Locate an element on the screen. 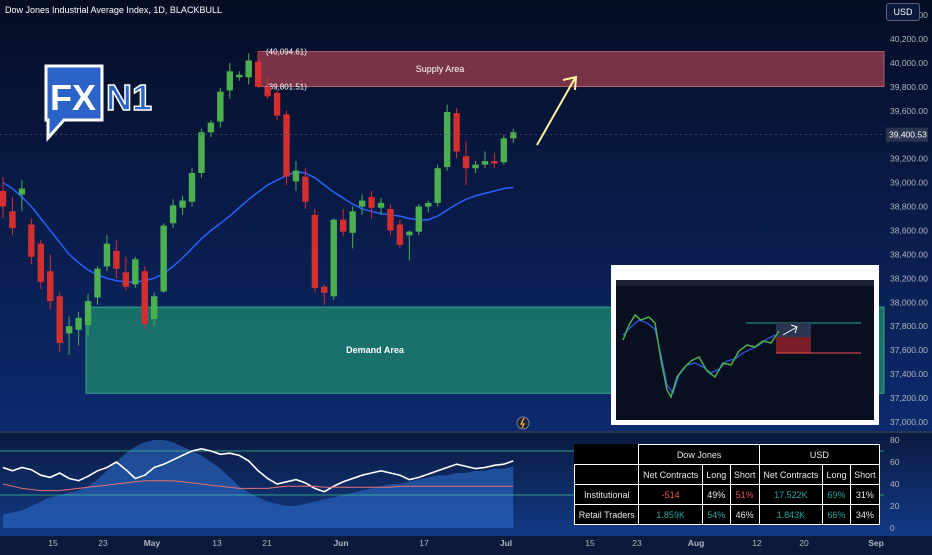  y-tick-label: 39,800.00 is located at coordinates (909, 87).